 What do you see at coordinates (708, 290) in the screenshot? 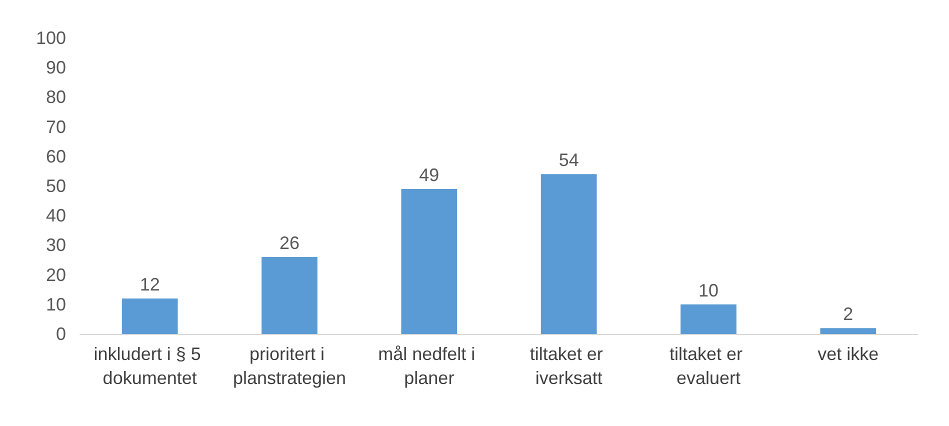
I see `data-label: 10` at bounding box center [708, 290].